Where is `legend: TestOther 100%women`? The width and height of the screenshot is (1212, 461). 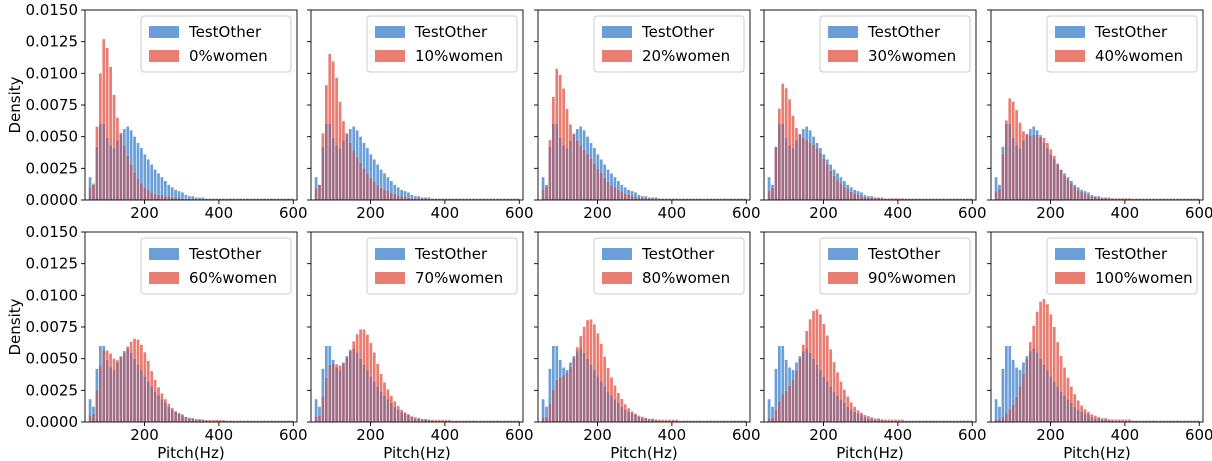
legend: TestOther 100%women is located at coordinates (1122, 266).